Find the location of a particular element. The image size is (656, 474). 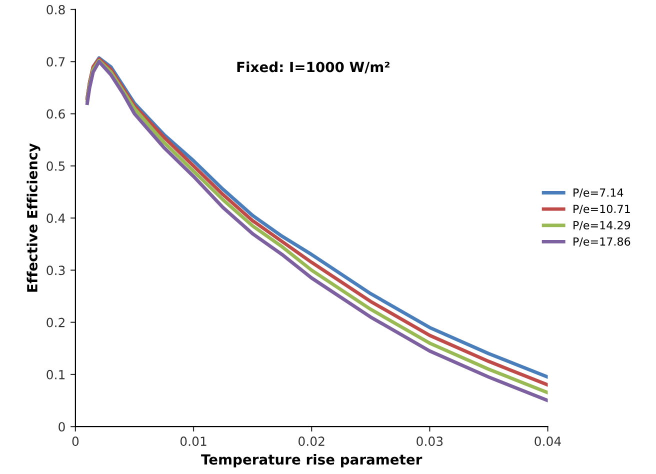

x-axis-title: Temperature rise parameter is located at coordinates (311, 461).